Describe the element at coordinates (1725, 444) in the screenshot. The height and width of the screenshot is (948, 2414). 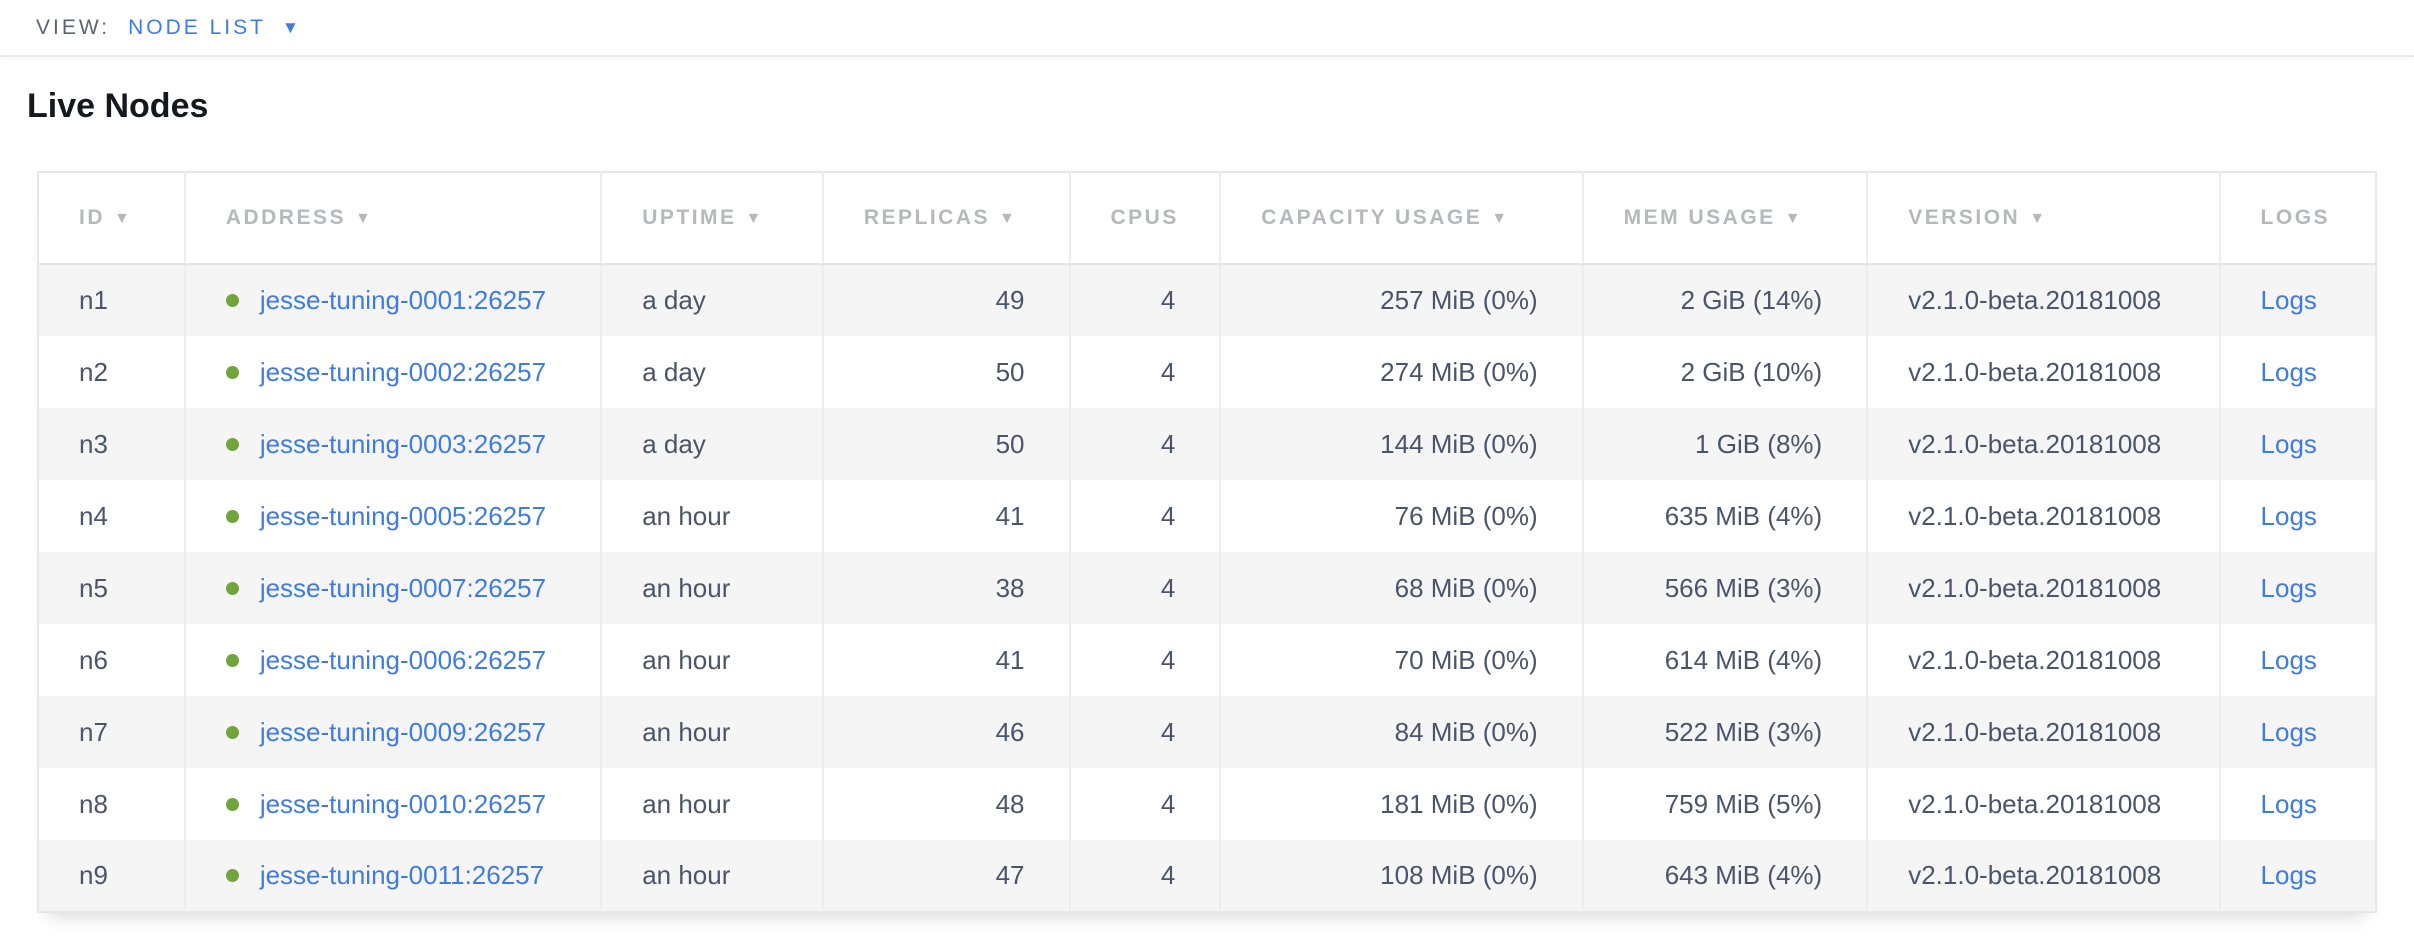
I see `cell-mem-usage: 1 GiB (8%)` at that location.